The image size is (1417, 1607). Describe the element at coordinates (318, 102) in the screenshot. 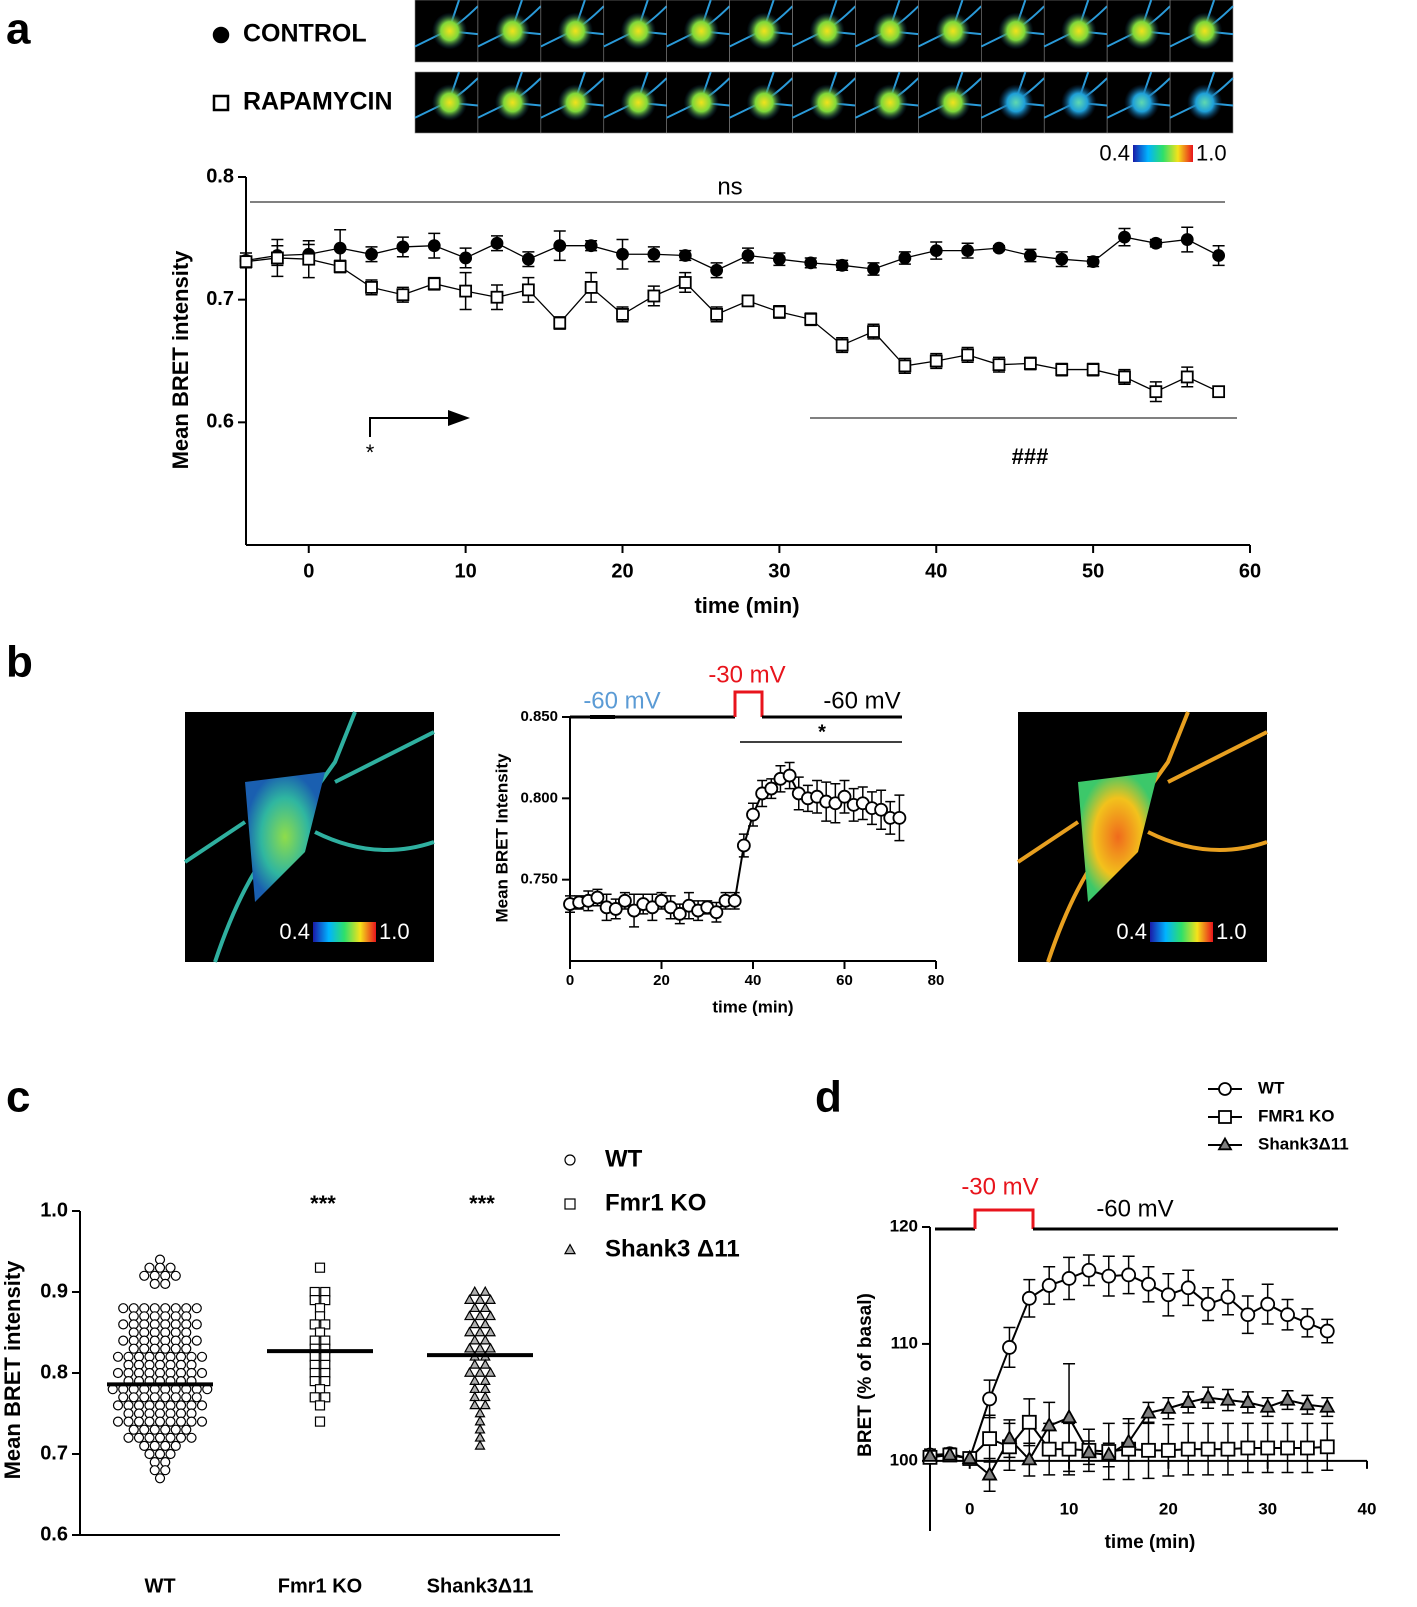

I see `legend-label: RAPAMYCIN` at that location.